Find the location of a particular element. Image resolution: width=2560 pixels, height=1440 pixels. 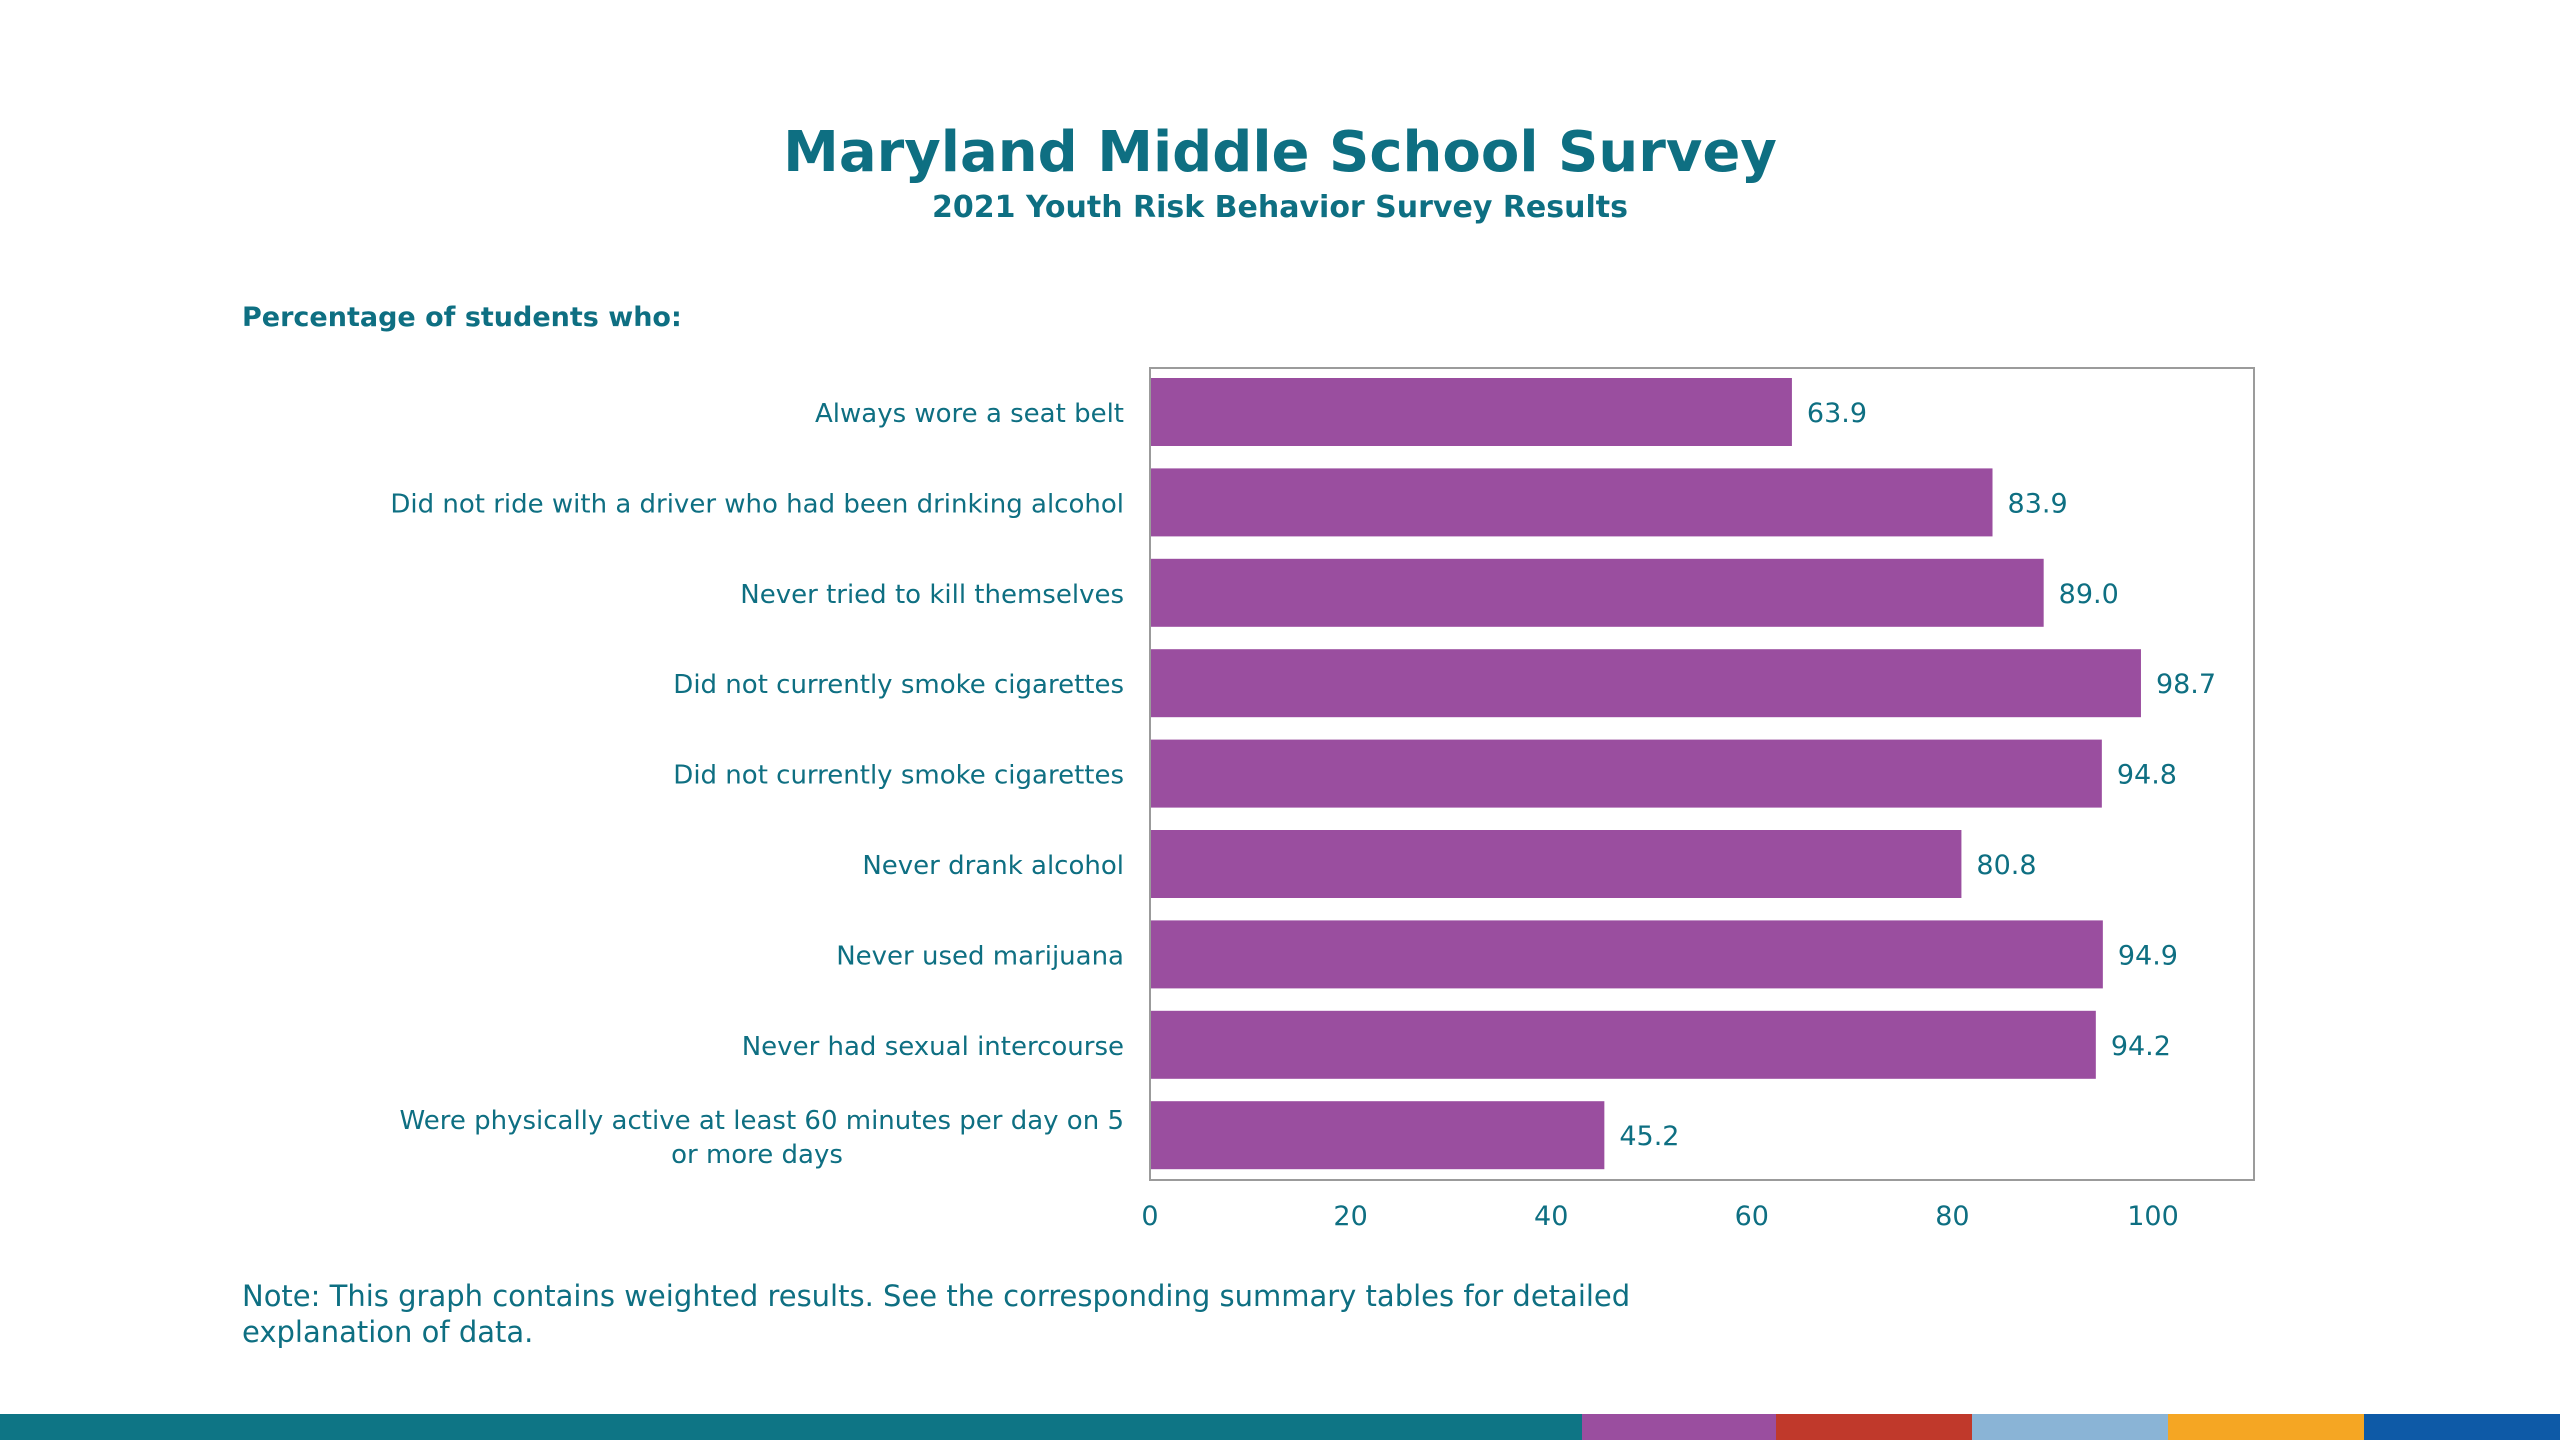

category-label: Never drank alcohol is located at coordinates (993, 866).